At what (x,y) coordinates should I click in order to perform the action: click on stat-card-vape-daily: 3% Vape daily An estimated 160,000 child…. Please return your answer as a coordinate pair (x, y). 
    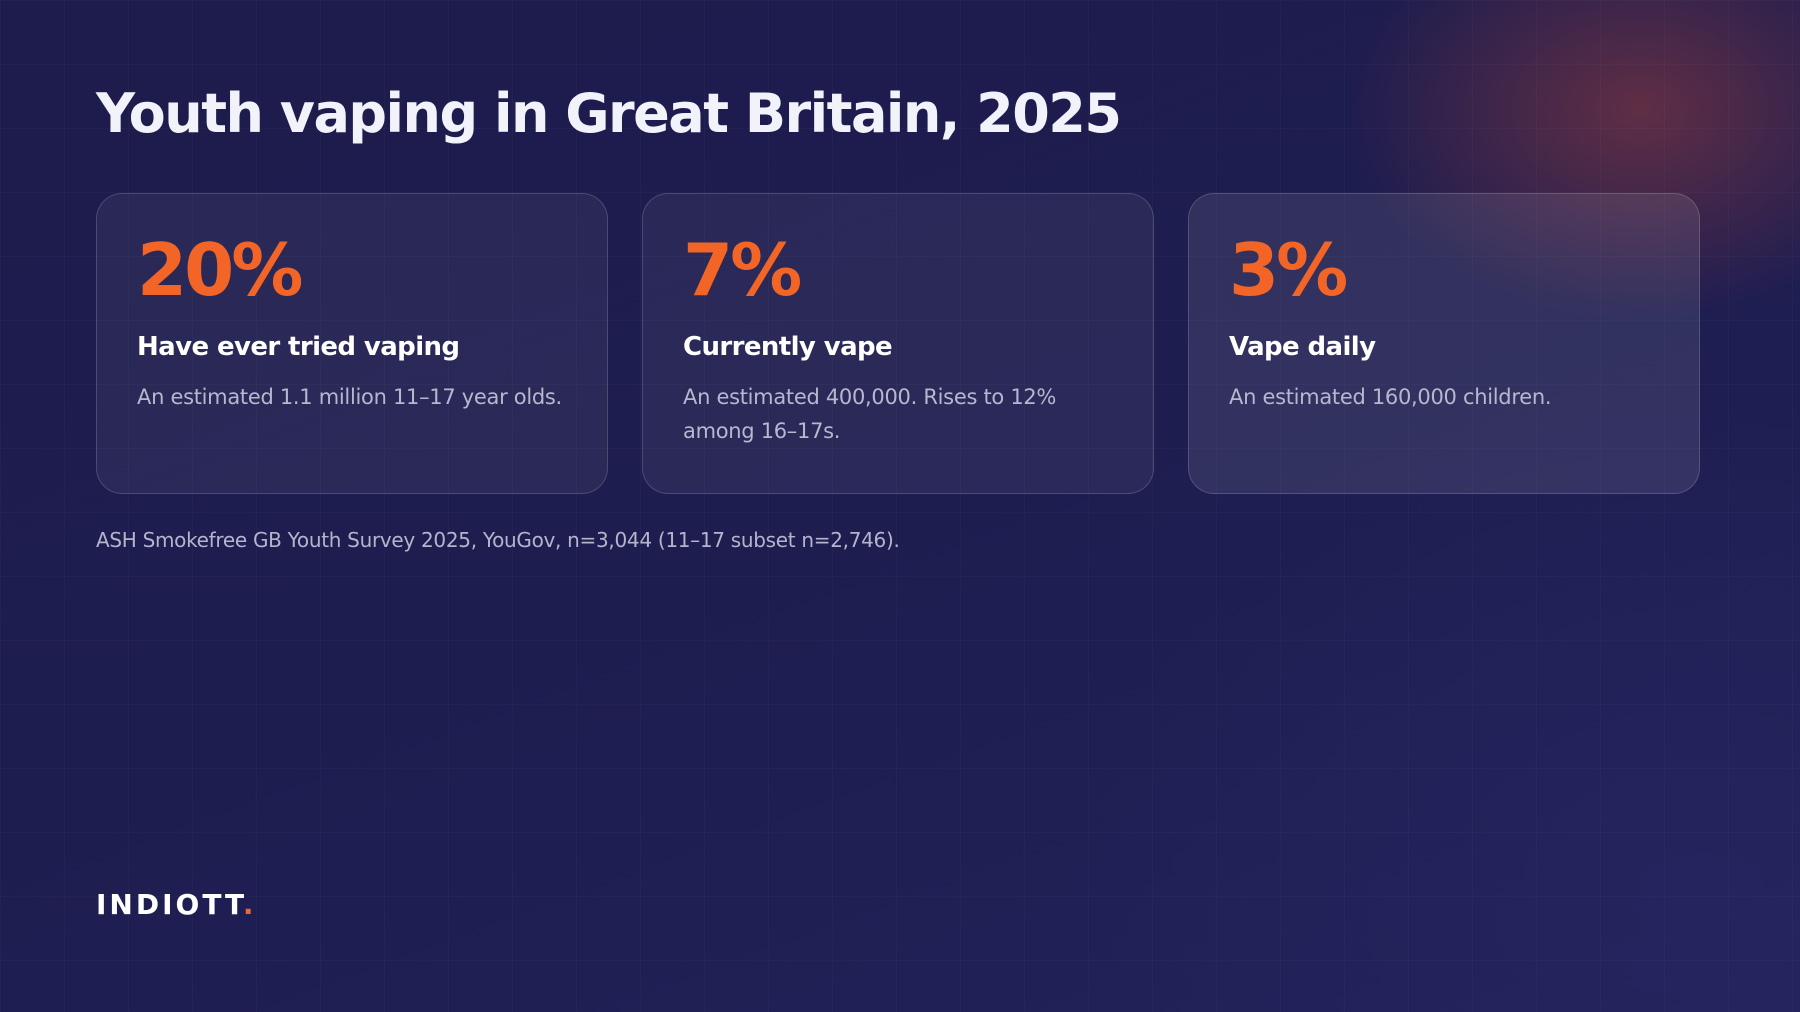
    Looking at the image, I should click on (1444, 343).